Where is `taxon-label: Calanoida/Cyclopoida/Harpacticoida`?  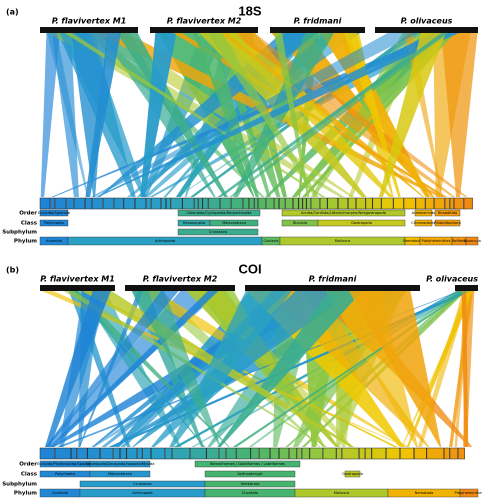 taxon-label: Calanoida/Cyclopoida/Harpacticoida is located at coordinates (219, 213).